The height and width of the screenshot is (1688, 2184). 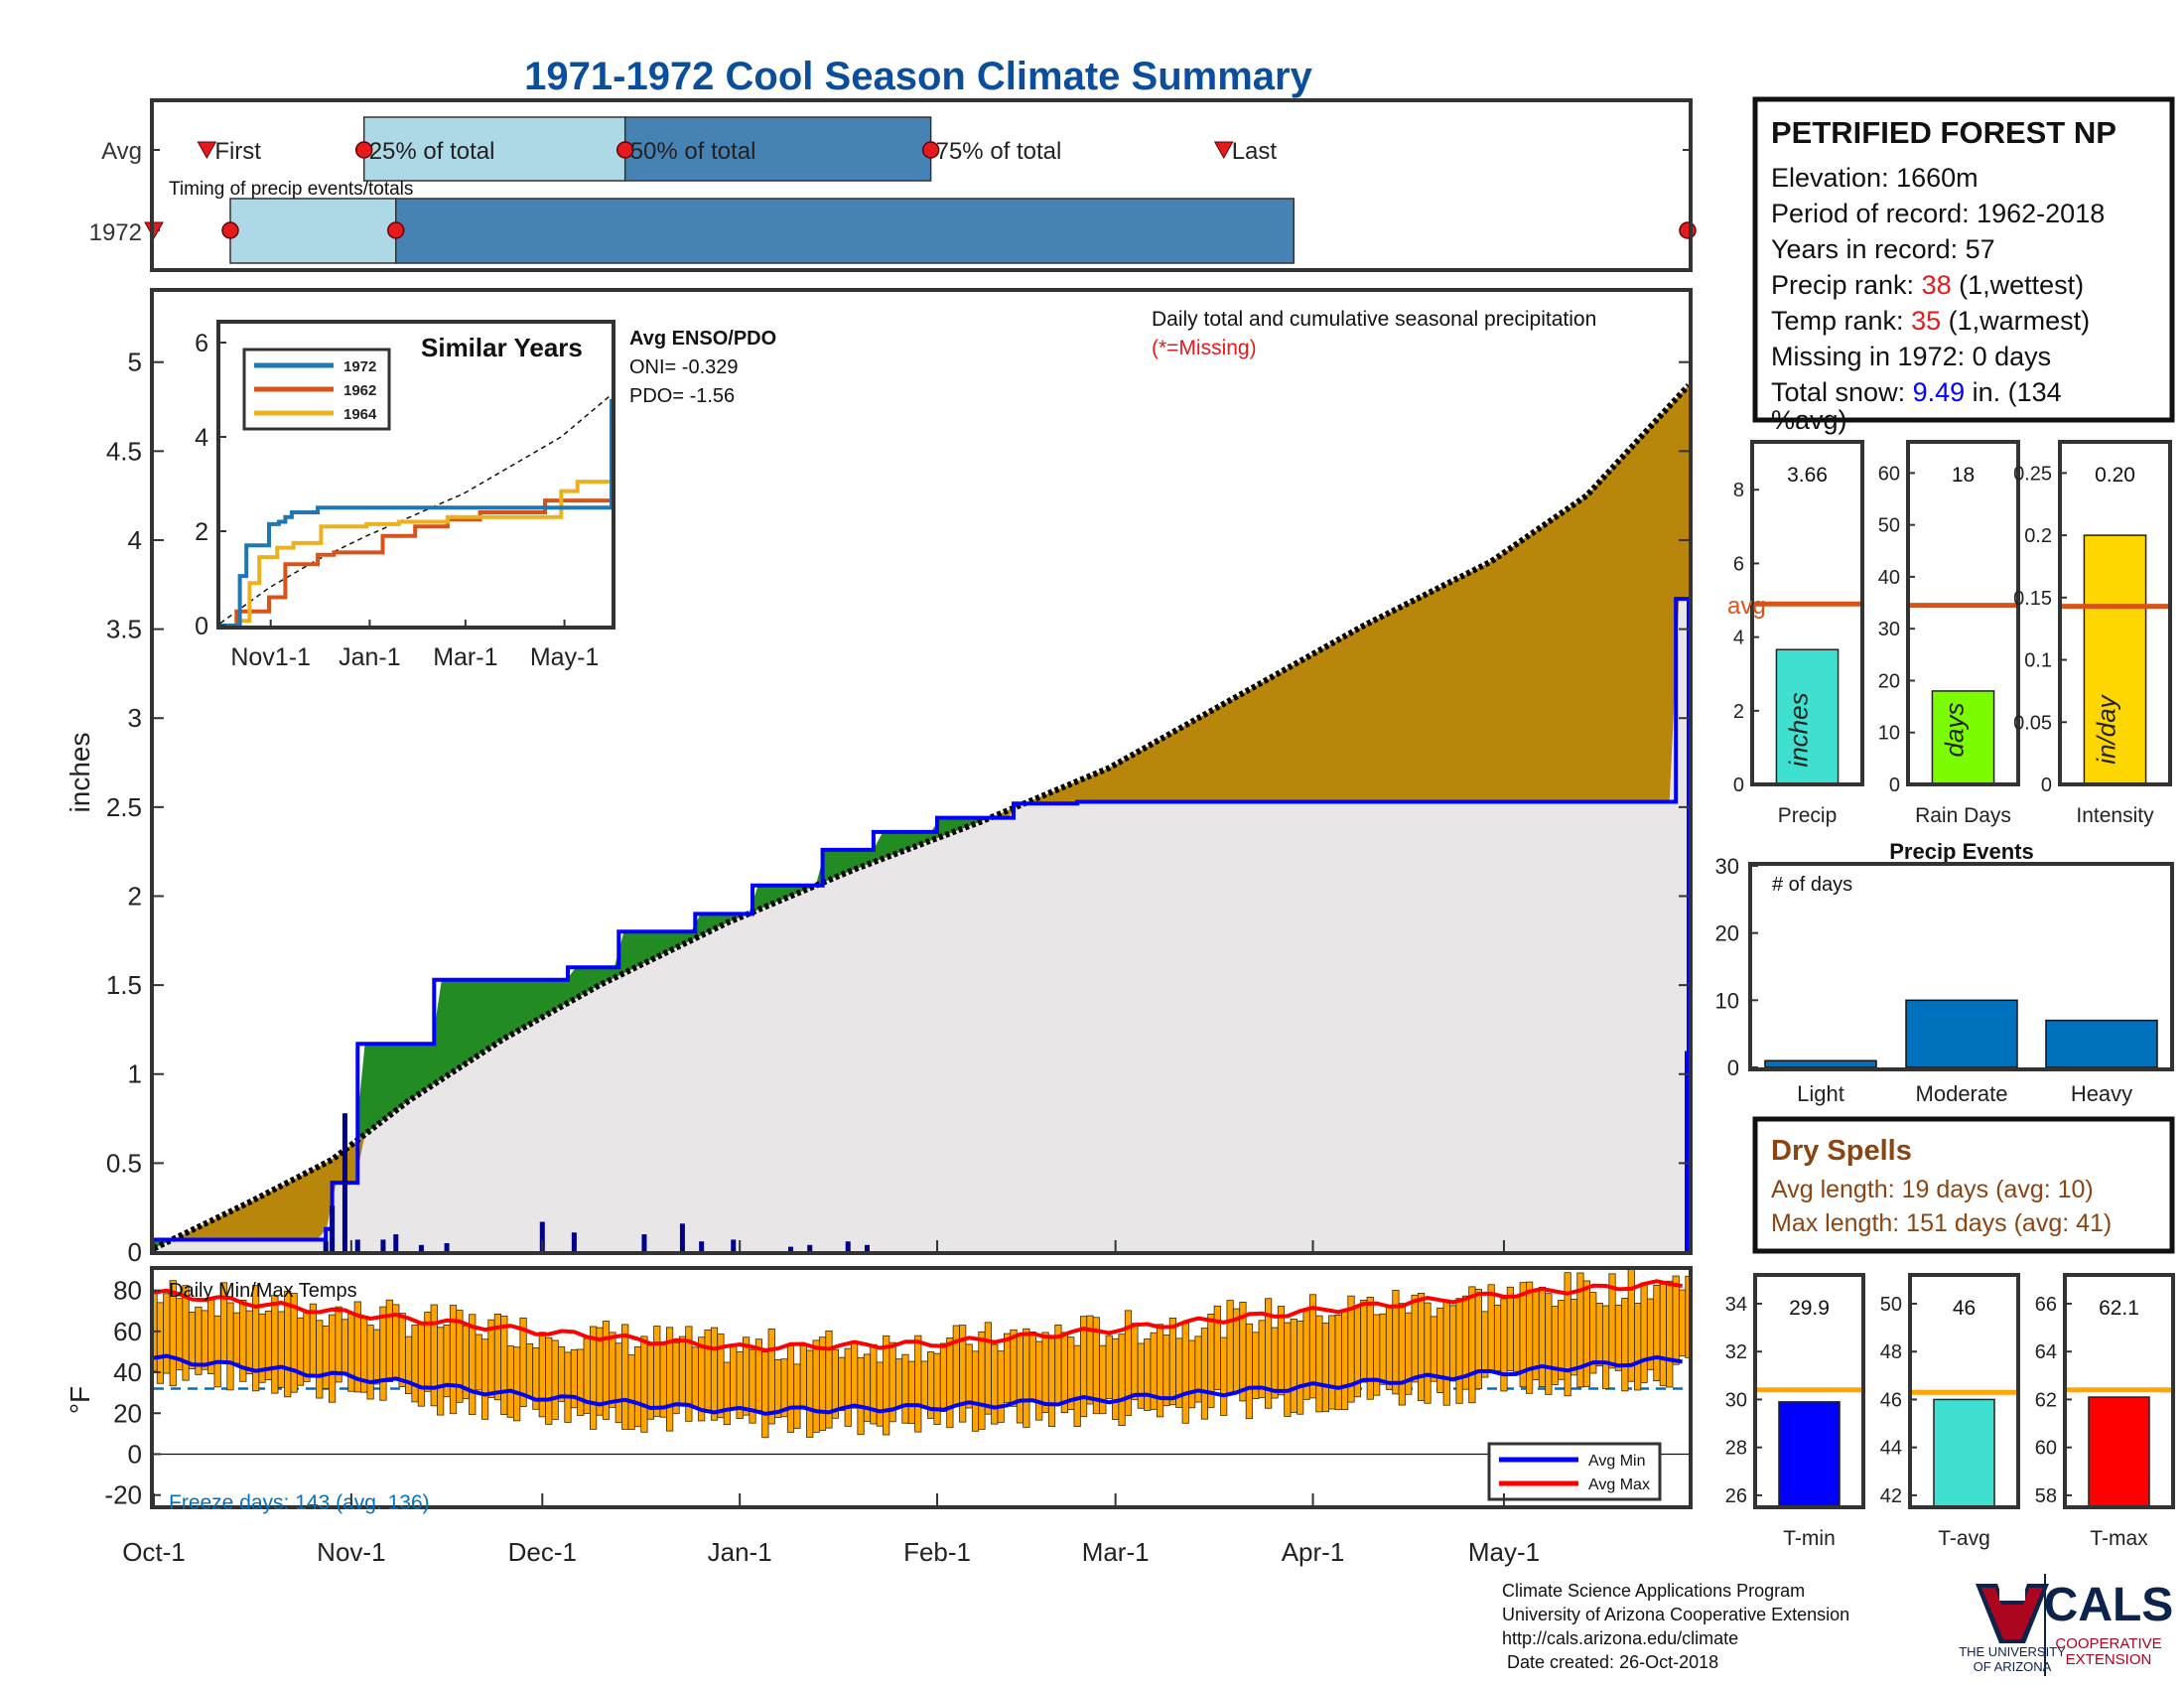 What do you see at coordinates (154, 1552) in the screenshot?
I see `x-axis-label: Oct-1` at bounding box center [154, 1552].